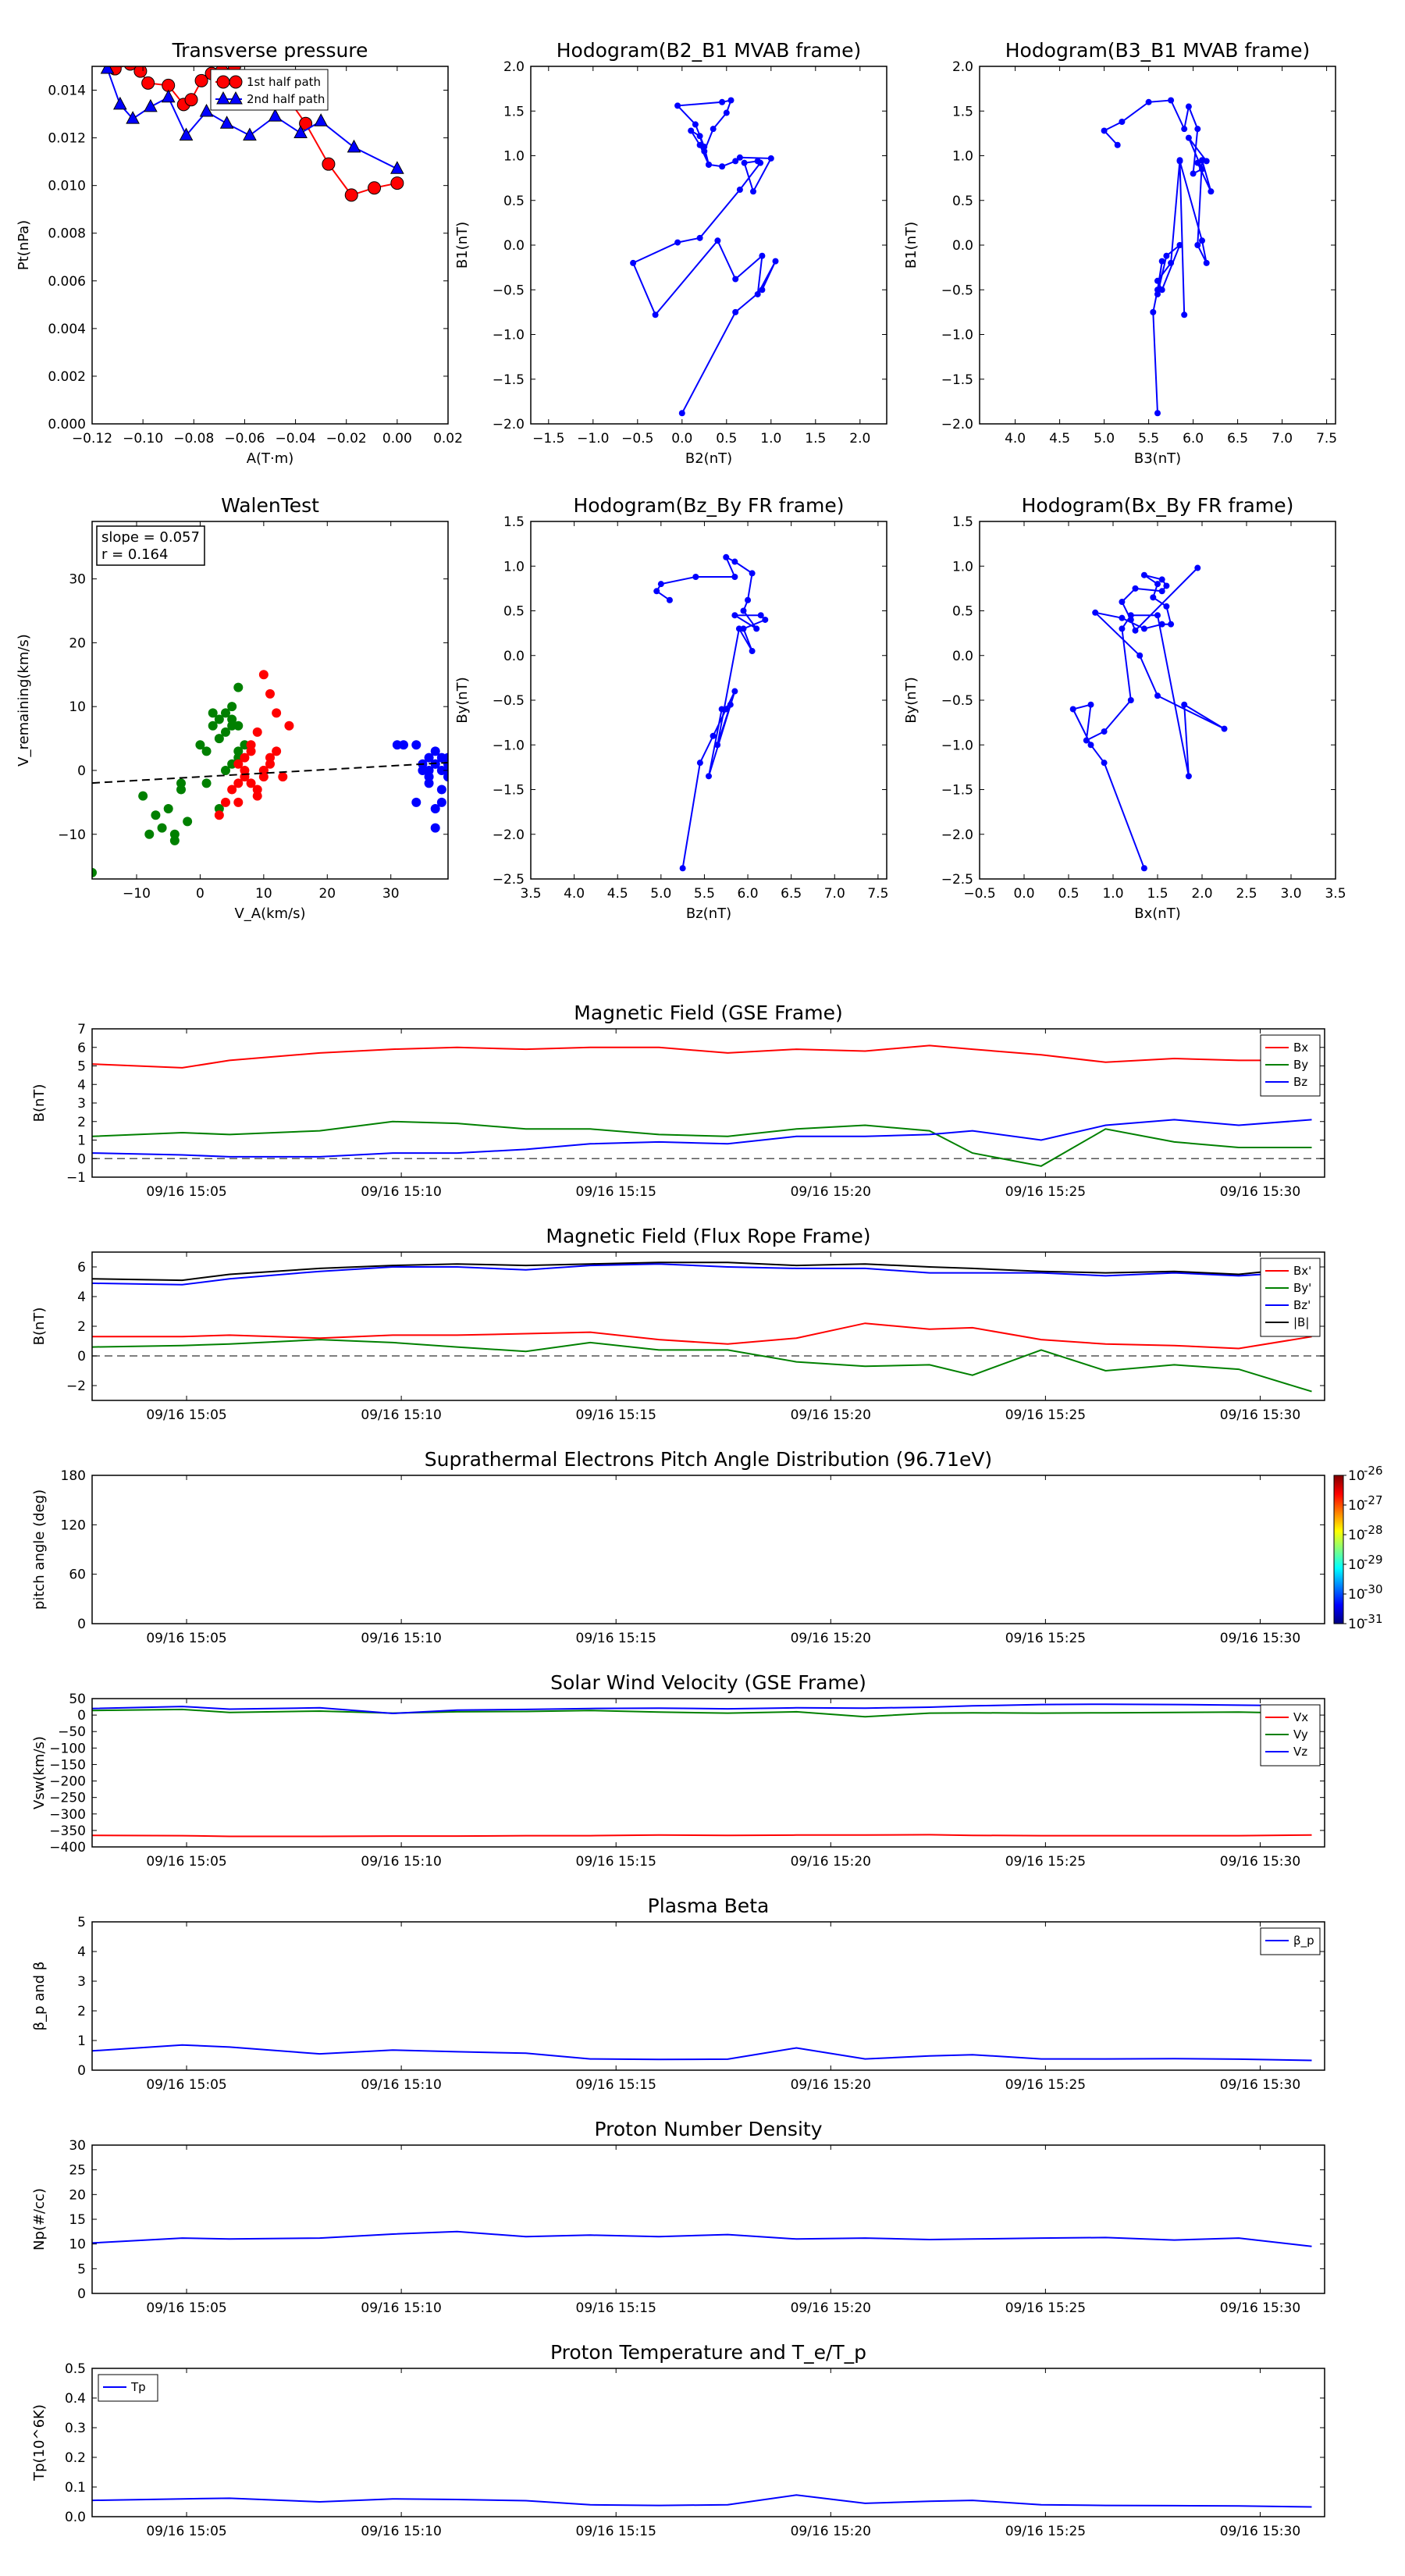 The height and width of the screenshot is (2576, 1405). What do you see at coordinates (194, 439) in the screenshot?
I see `x-tick-label: −0.08` at bounding box center [194, 439].